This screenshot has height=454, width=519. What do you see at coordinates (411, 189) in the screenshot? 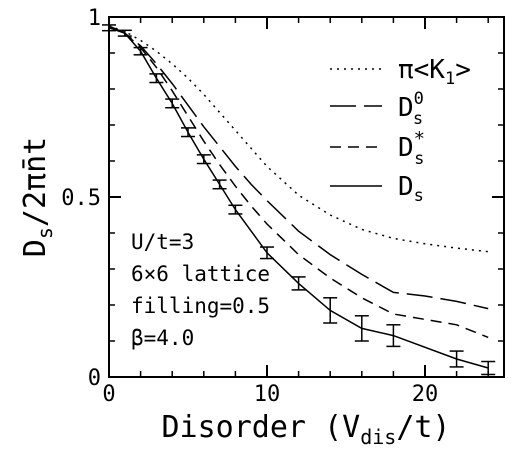
I see `legend-label-Ds: Ds` at bounding box center [411, 189].